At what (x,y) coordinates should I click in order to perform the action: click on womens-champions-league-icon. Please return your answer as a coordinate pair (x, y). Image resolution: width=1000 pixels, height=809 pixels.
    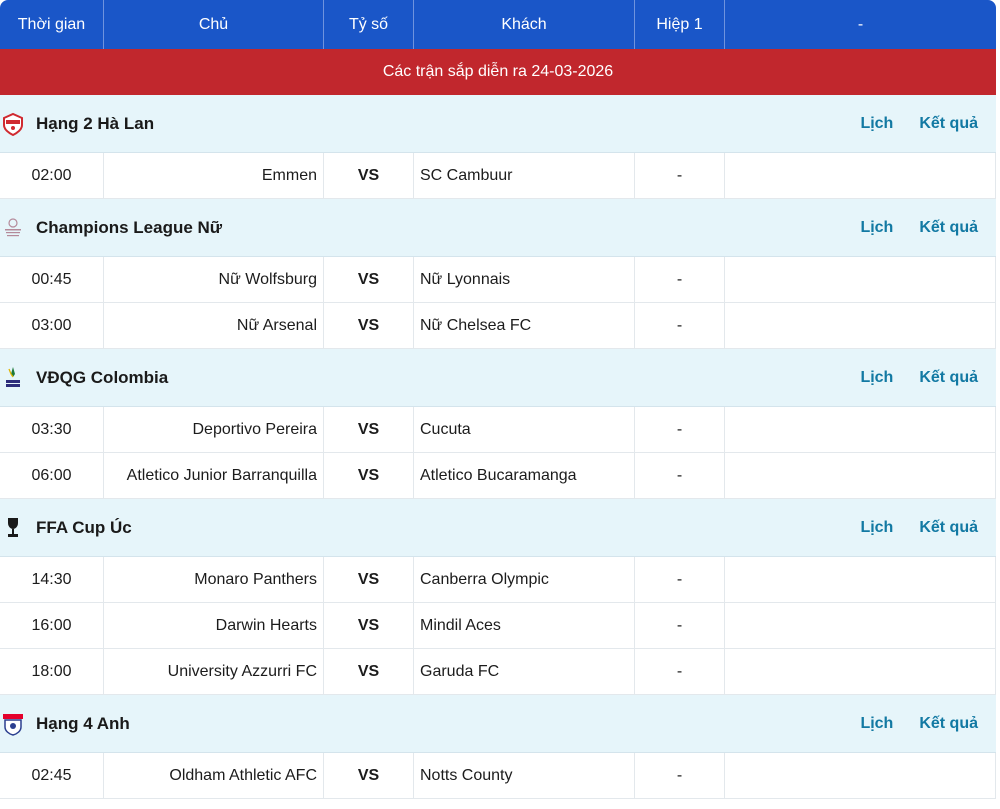
    Looking at the image, I should click on (13, 228).